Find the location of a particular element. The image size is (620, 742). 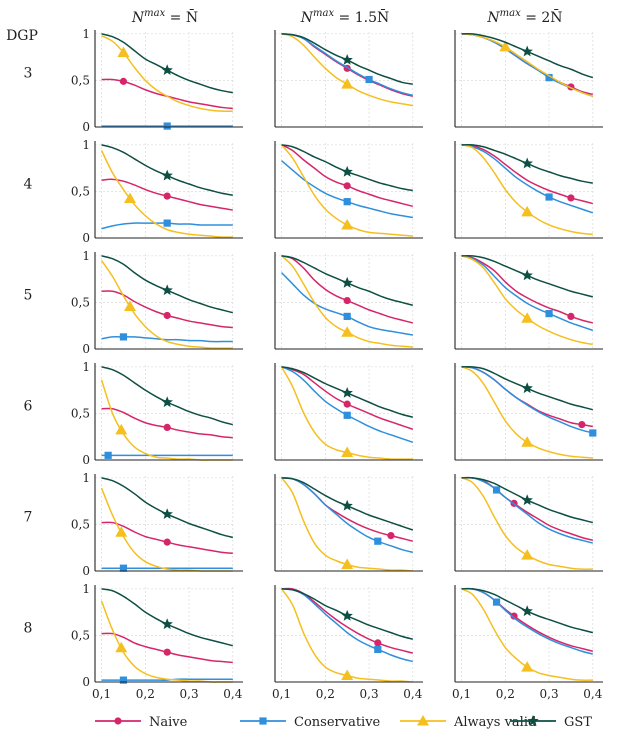

panel-dgp5-col2 is located at coordinates (348, 301).